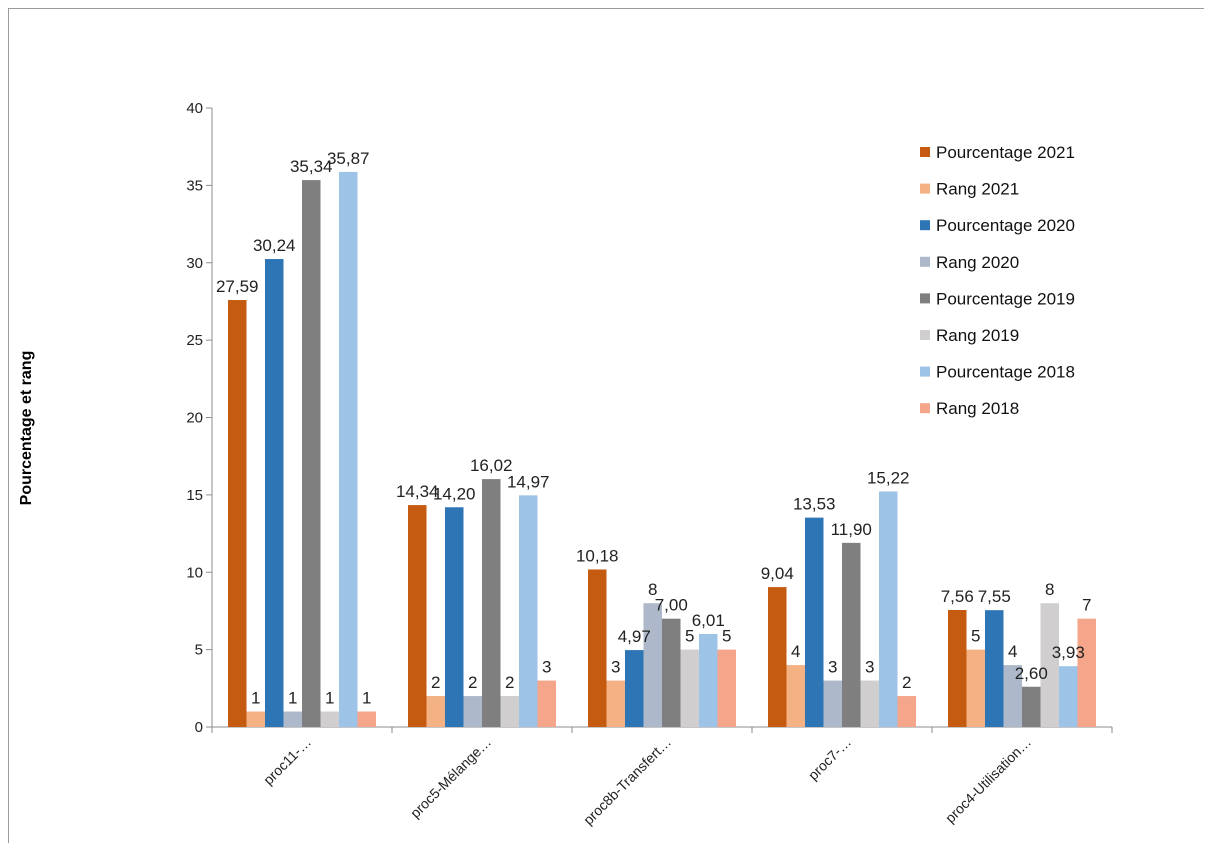 The image size is (1206, 845). What do you see at coordinates (994, 596) in the screenshot?
I see `data-label: 7,55` at bounding box center [994, 596].